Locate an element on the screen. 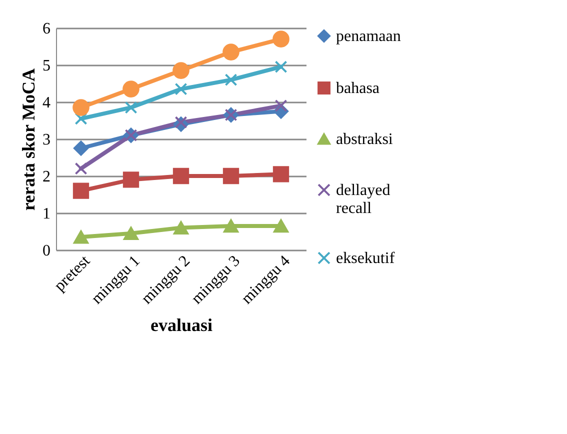 The height and width of the screenshot is (434, 567). y-tick-label: 4 is located at coordinates (46, 103).